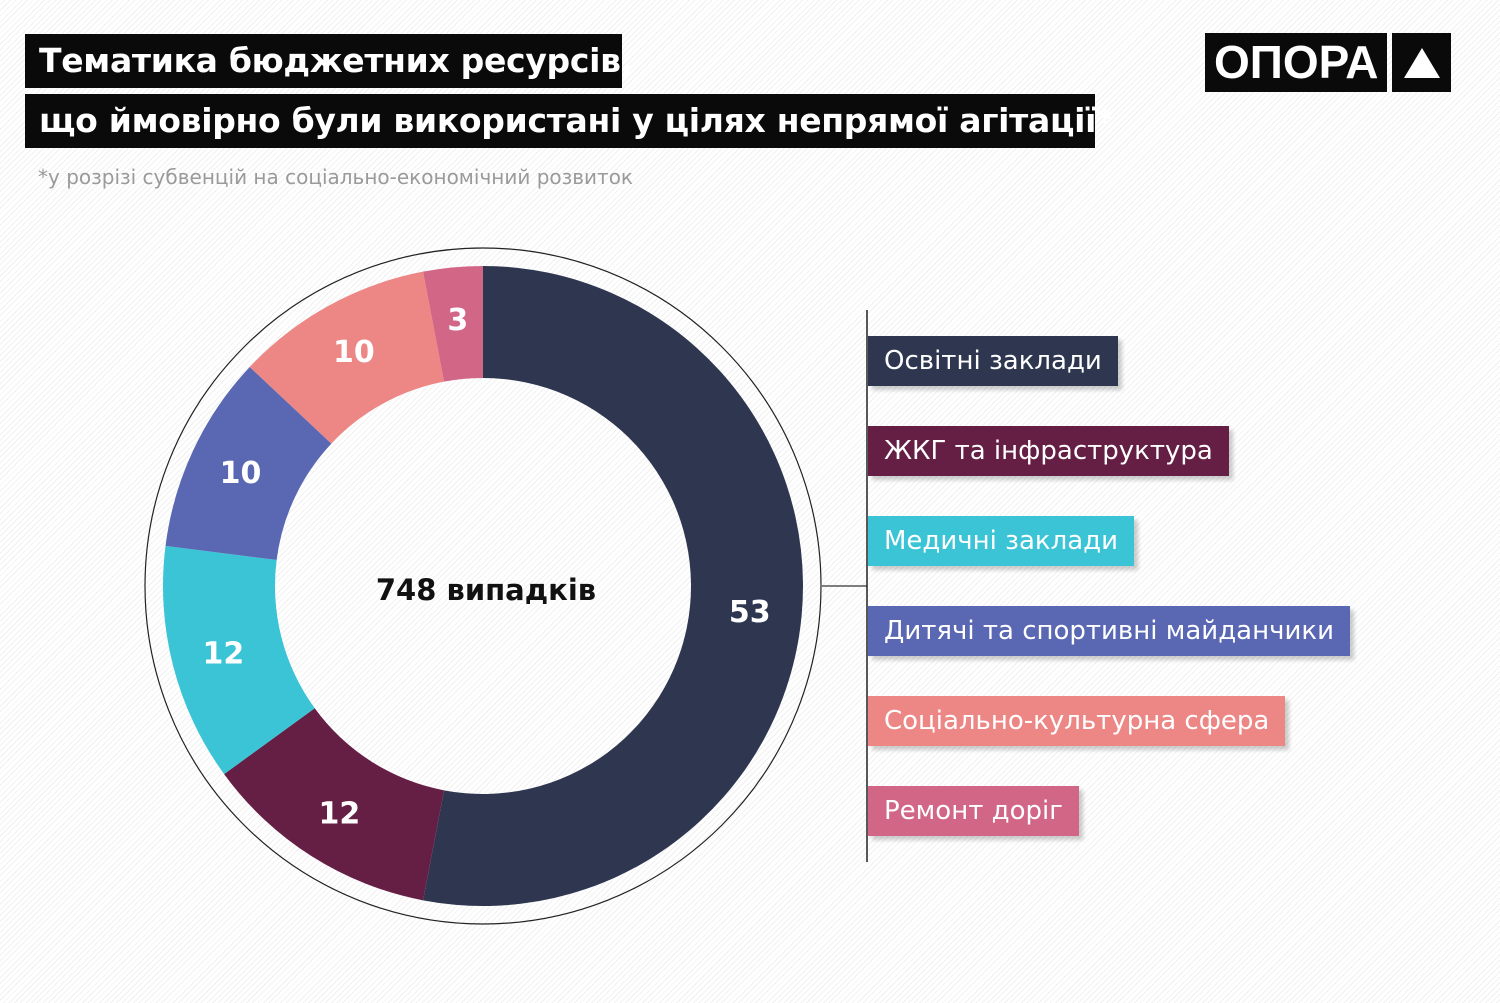  I want to click on legend-item: Соціально-культурна сфера, so click(1077, 721).